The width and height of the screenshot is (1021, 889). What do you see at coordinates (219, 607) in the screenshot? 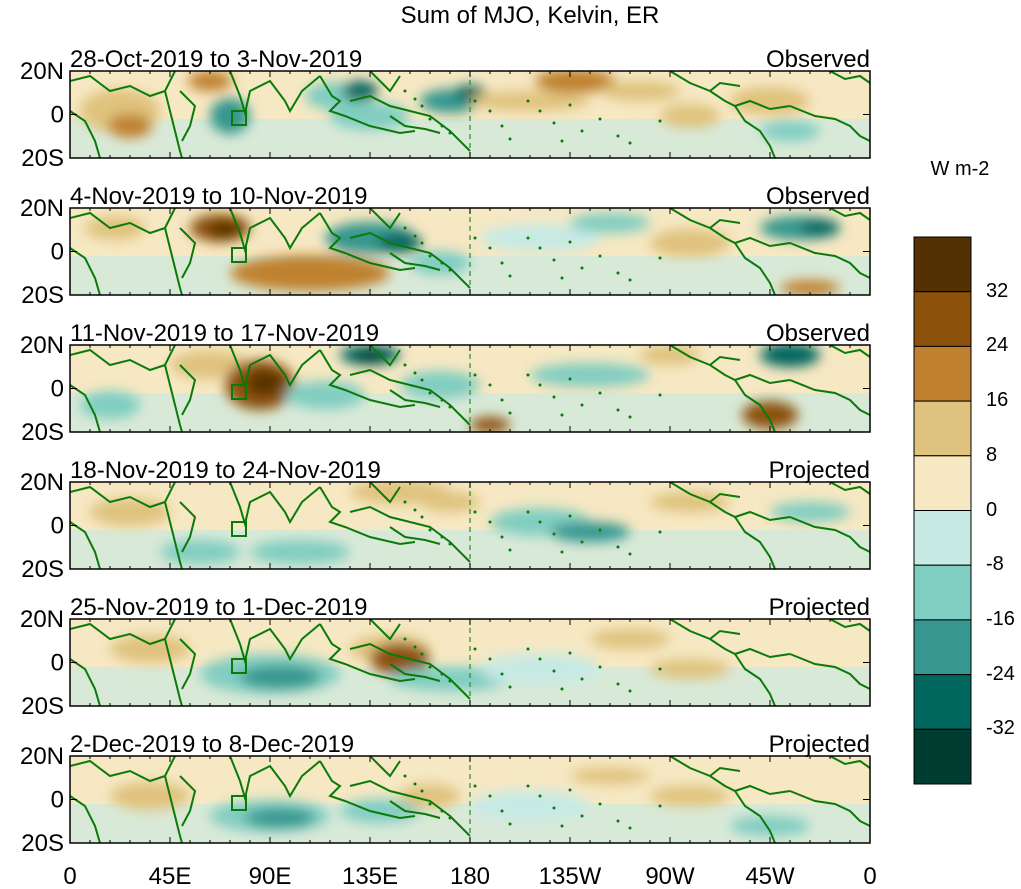
I see `panel-date-label: 25-Nov-2019 to 1-Dec-2019` at bounding box center [219, 607].